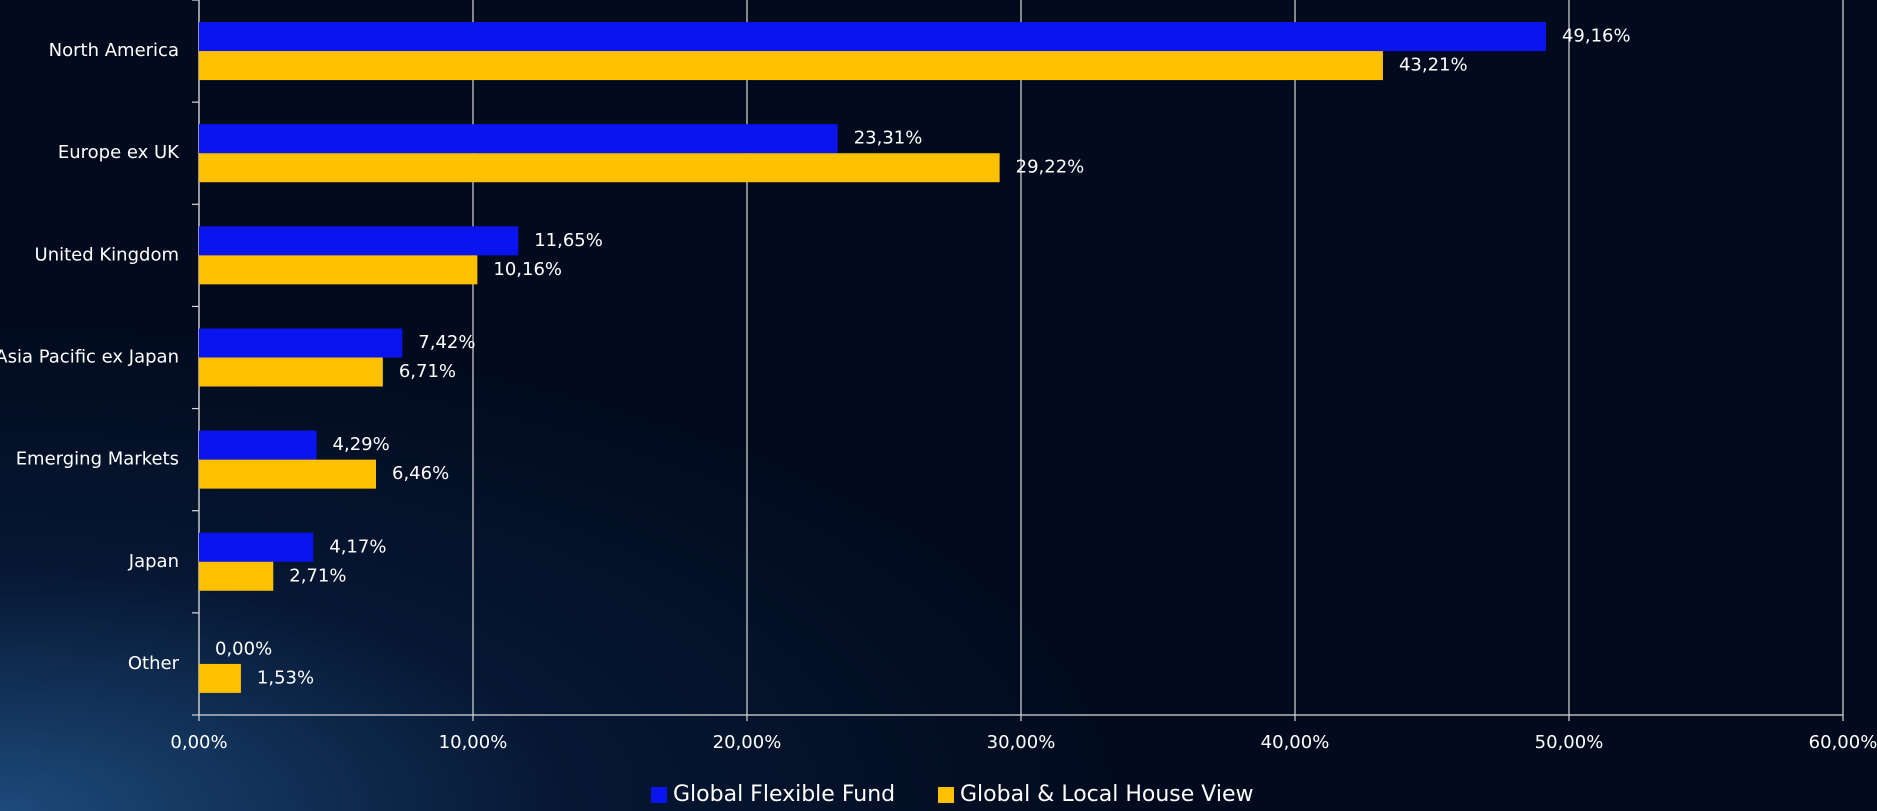 The image size is (1877, 811). Describe the element at coordinates (243, 648) in the screenshot. I see `value-label: 0,00%` at that location.